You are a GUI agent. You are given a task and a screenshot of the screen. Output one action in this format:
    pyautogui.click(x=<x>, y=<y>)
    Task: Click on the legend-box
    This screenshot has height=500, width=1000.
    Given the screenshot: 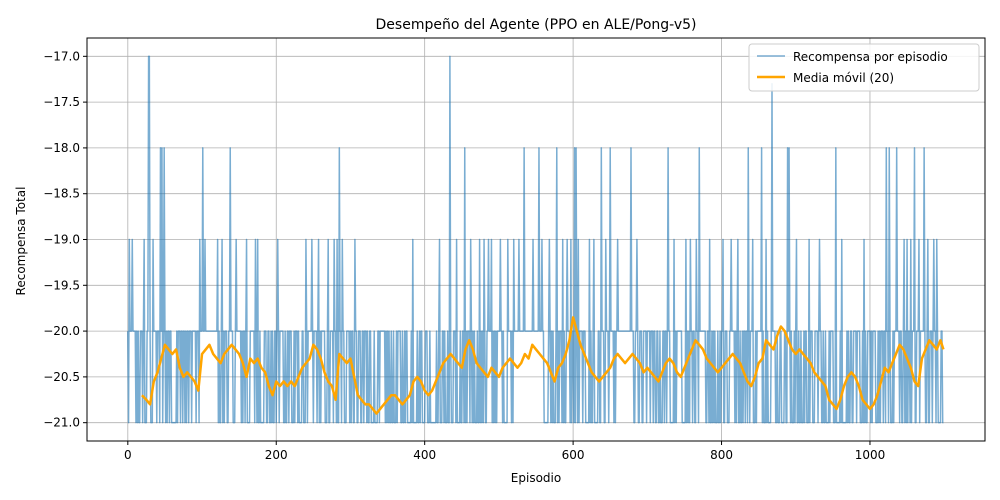 What is the action you would take?
    pyautogui.click(x=864, y=67)
    